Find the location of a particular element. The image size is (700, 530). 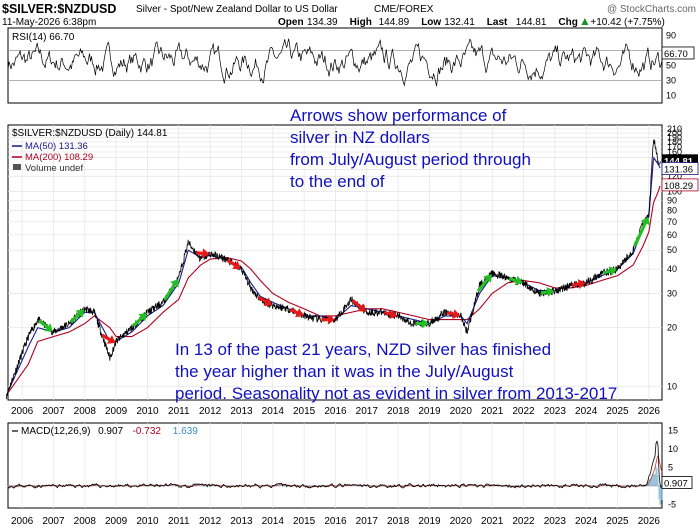

price-tick-label: 80 is located at coordinates (672, 211).